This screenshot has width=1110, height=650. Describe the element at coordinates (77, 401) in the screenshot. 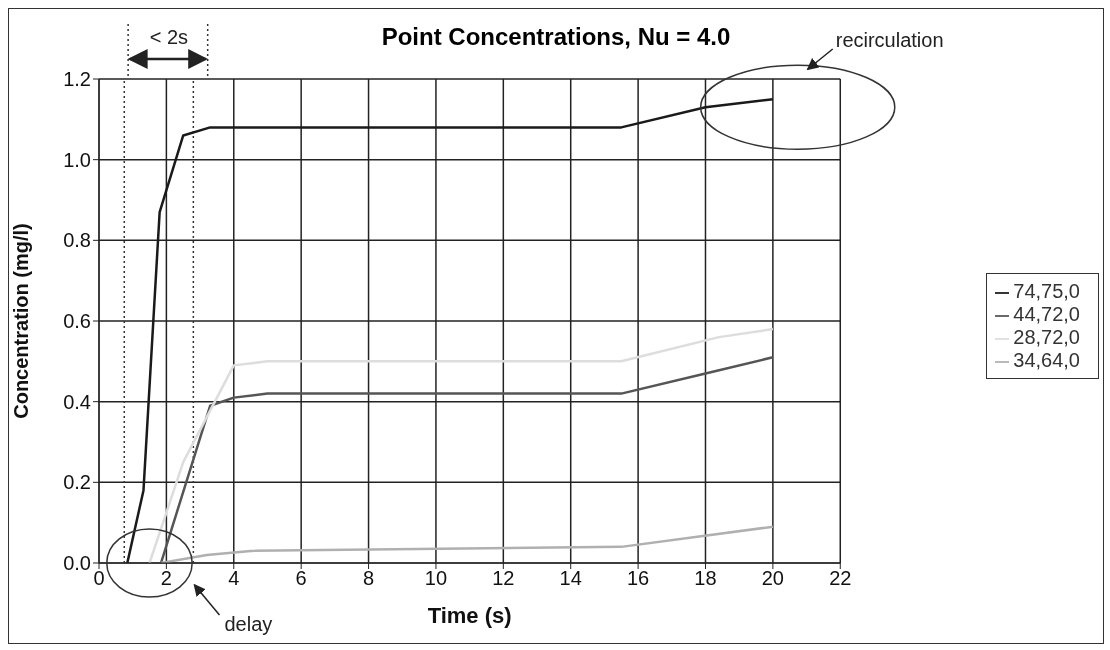

I see `y-tick-label: 0.4` at that location.